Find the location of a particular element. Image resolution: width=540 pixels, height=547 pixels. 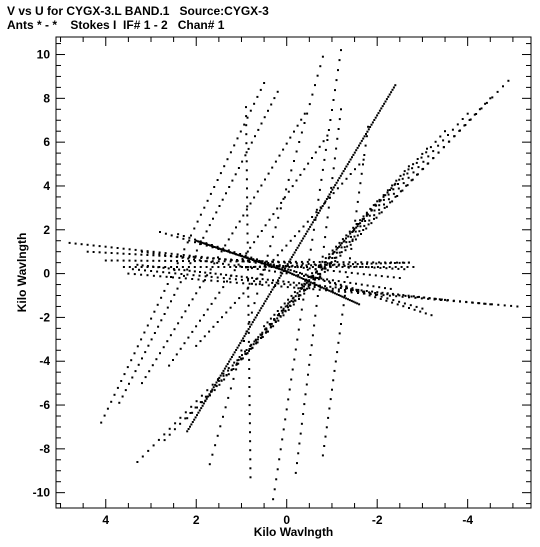

y-tick-label: -2 is located at coordinates (44, 317).